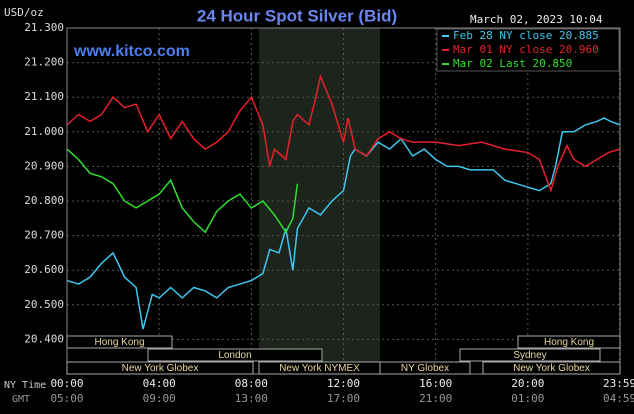 The image size is (634, 414). I want to click on legend-label: Feb 28 NY close 20.885, so click(526, 35).